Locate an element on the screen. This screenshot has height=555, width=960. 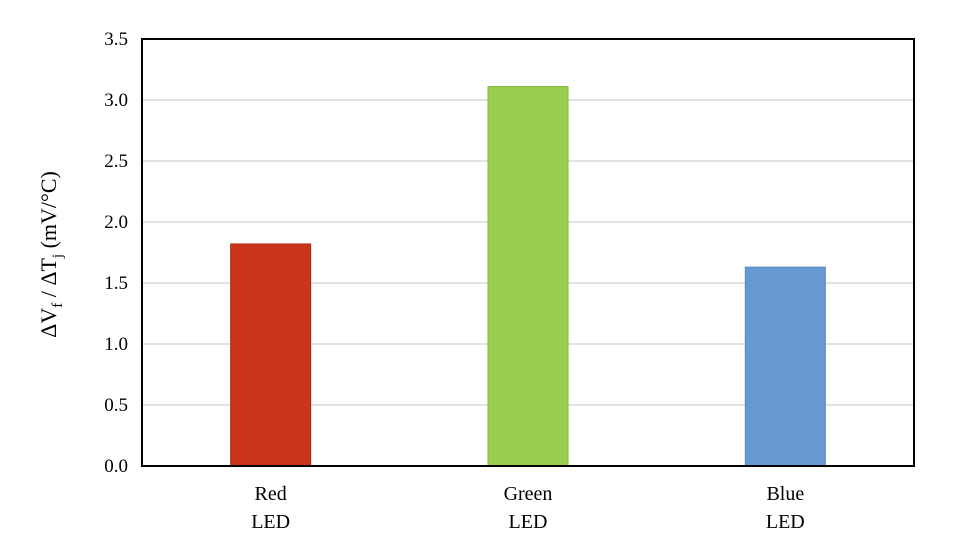
x-category-label: Green LED is located at coordinates (528, 508).